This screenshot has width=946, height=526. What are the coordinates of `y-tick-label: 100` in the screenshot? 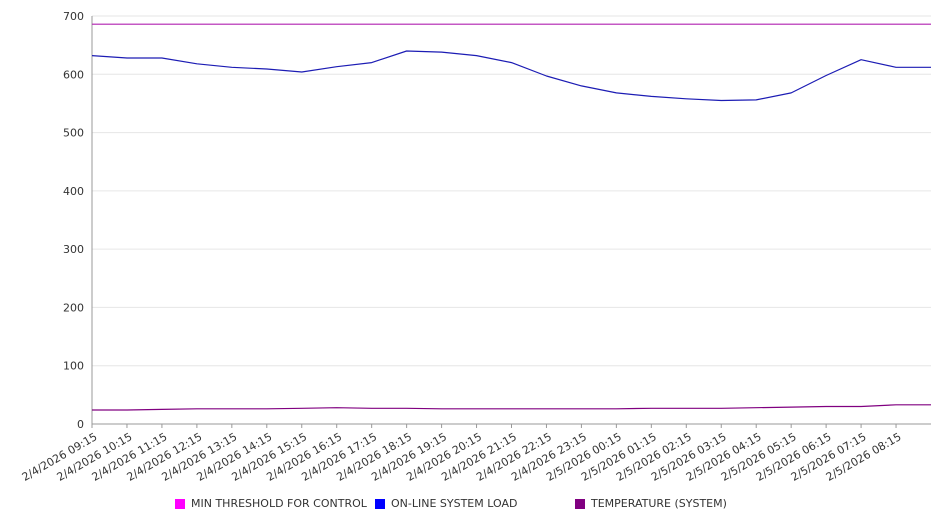 It's located at (73, 366).